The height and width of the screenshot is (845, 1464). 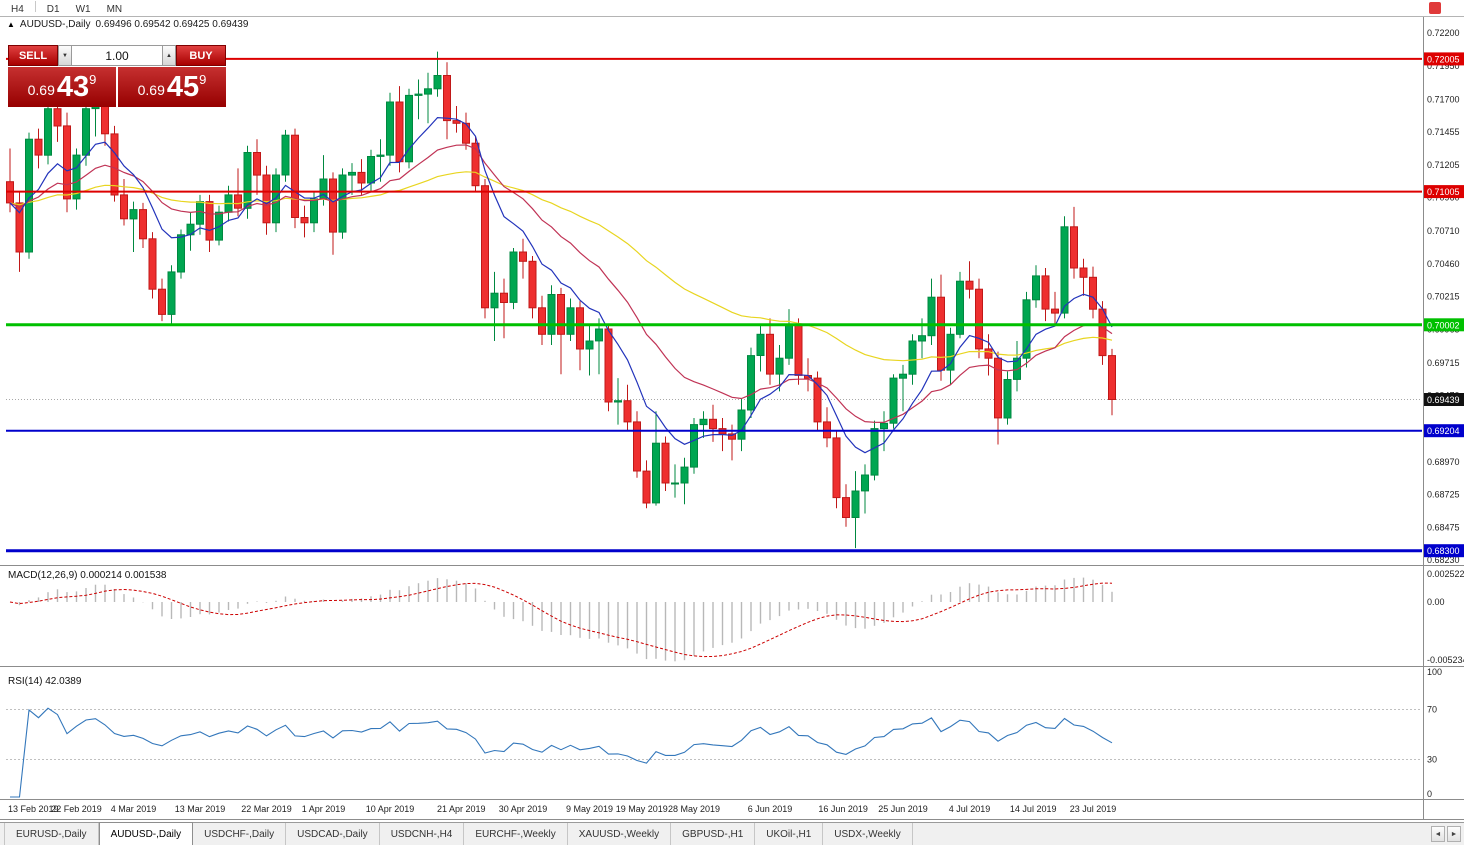 I want to click on tab-usdx-weekly: USDX-,Weekly, so click(x=868, y=834).